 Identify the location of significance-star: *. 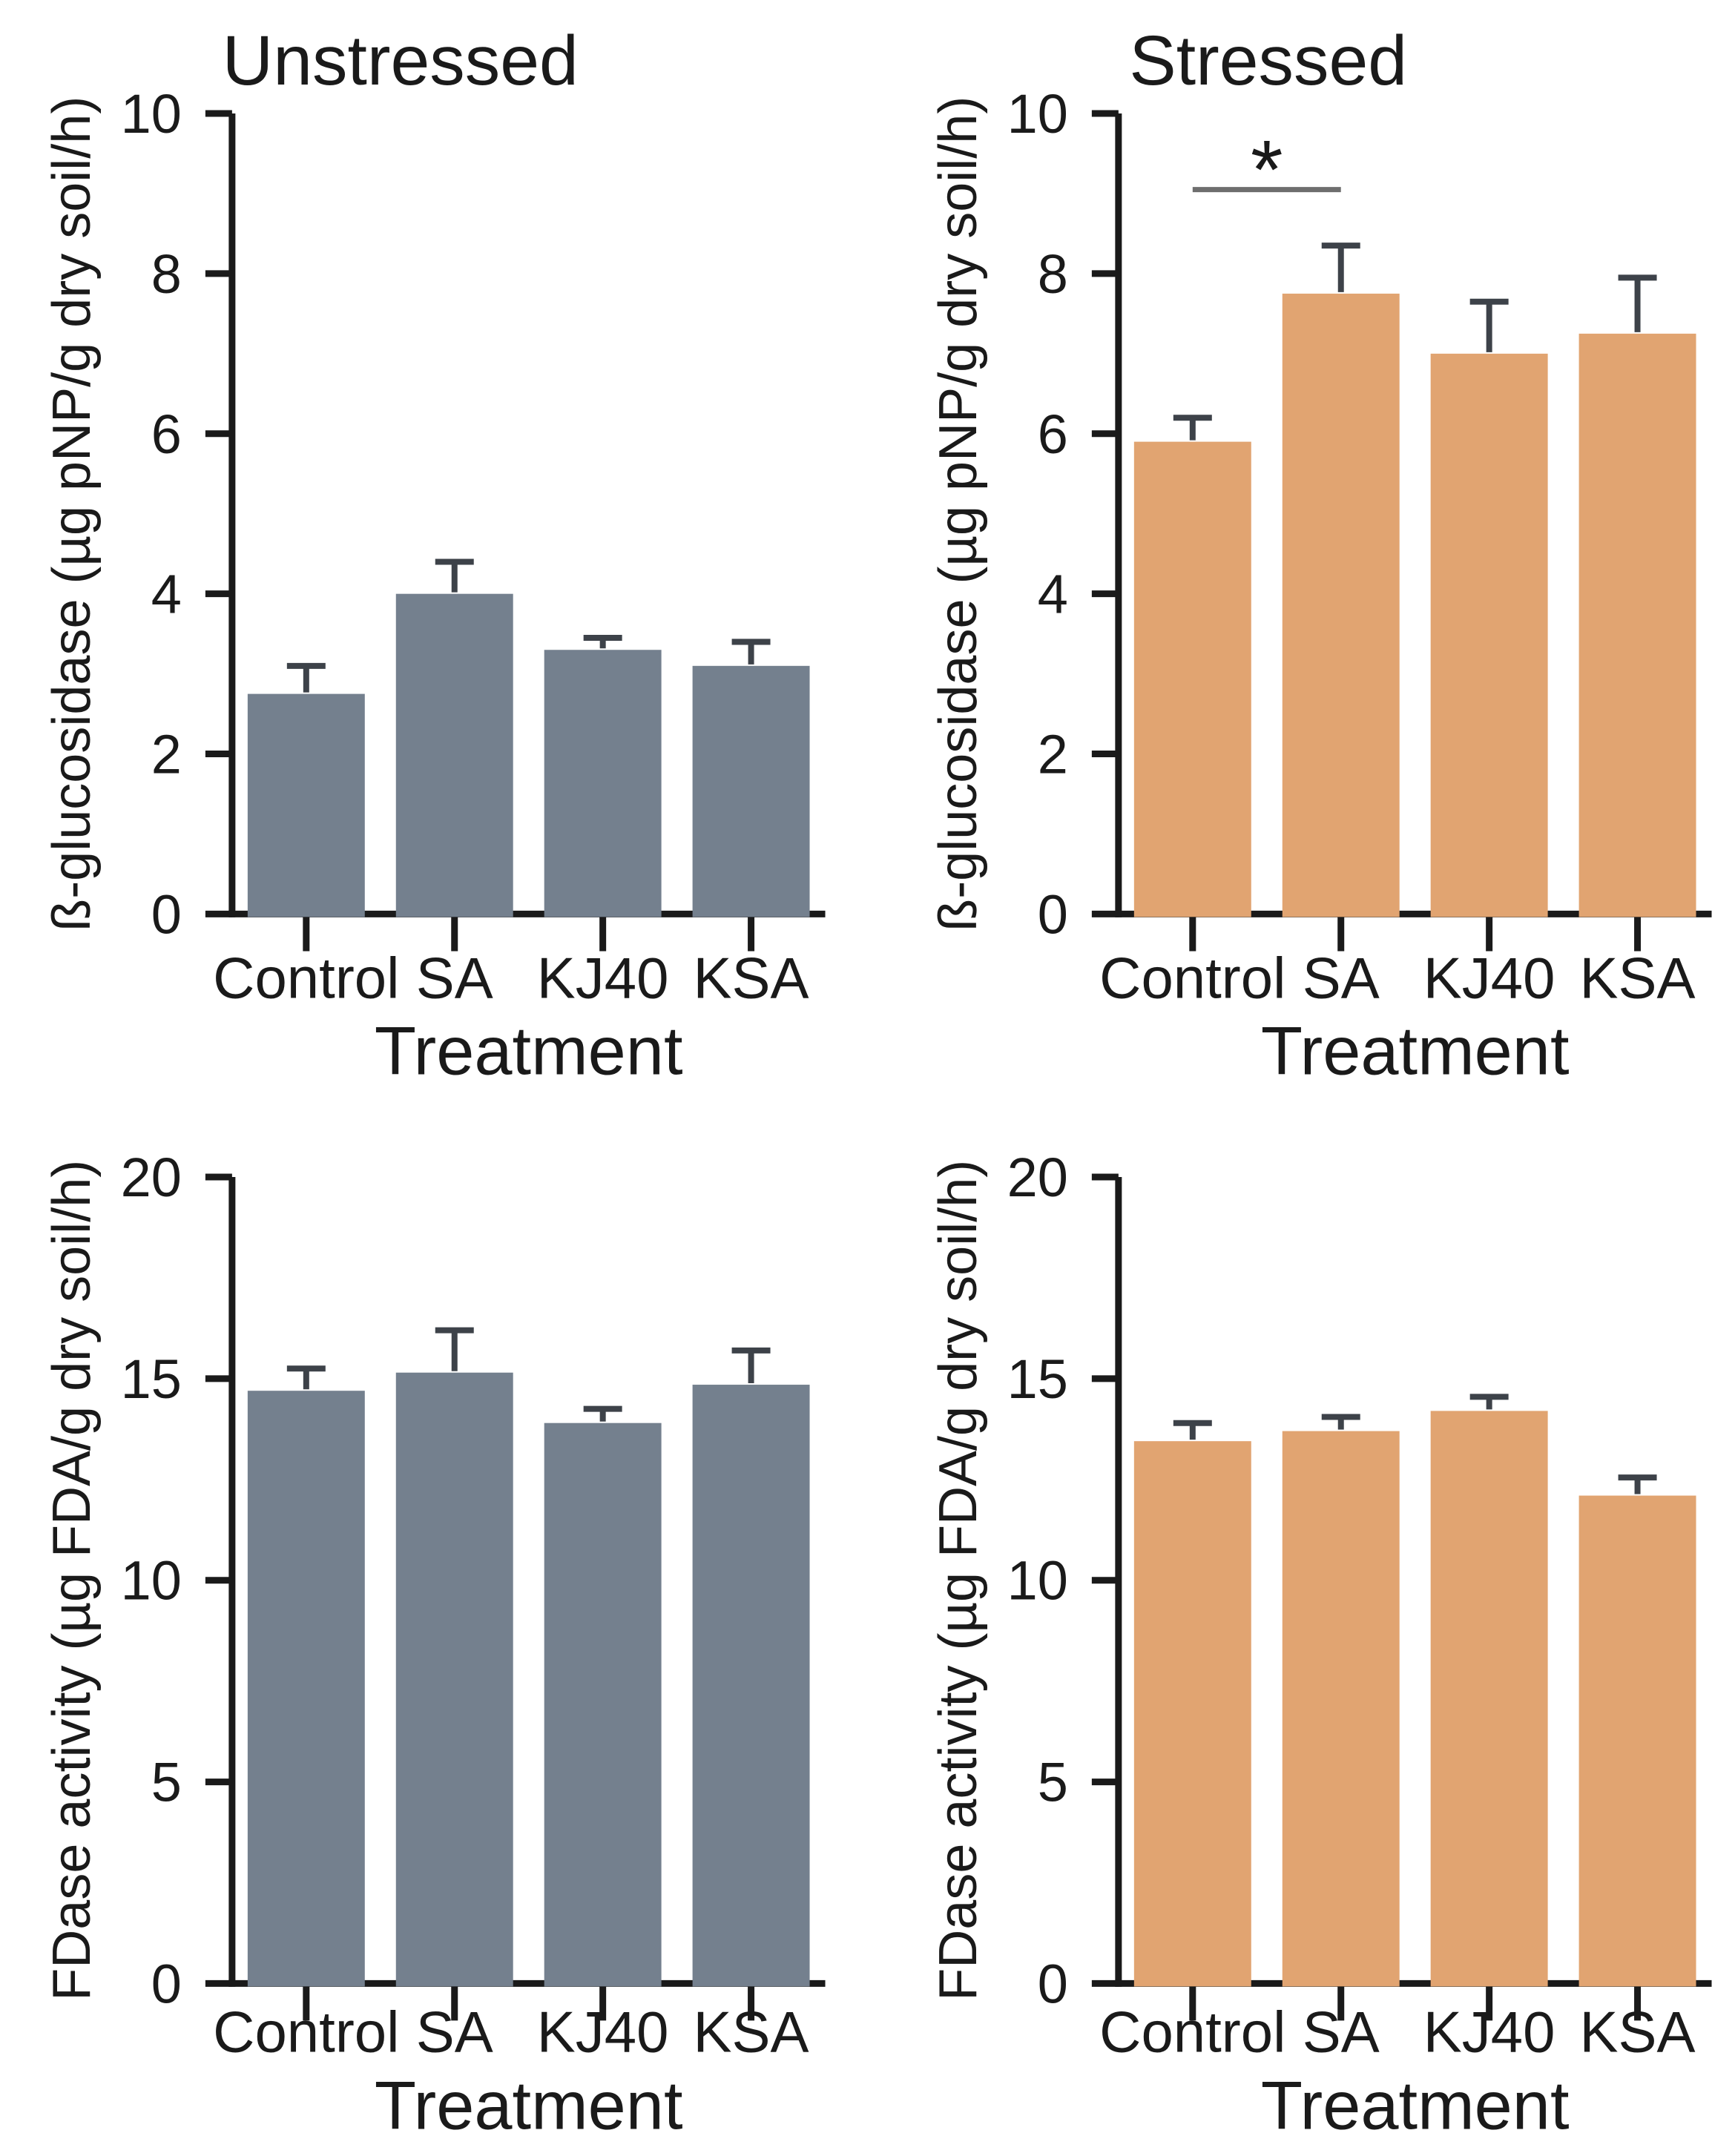
(1266, 170).